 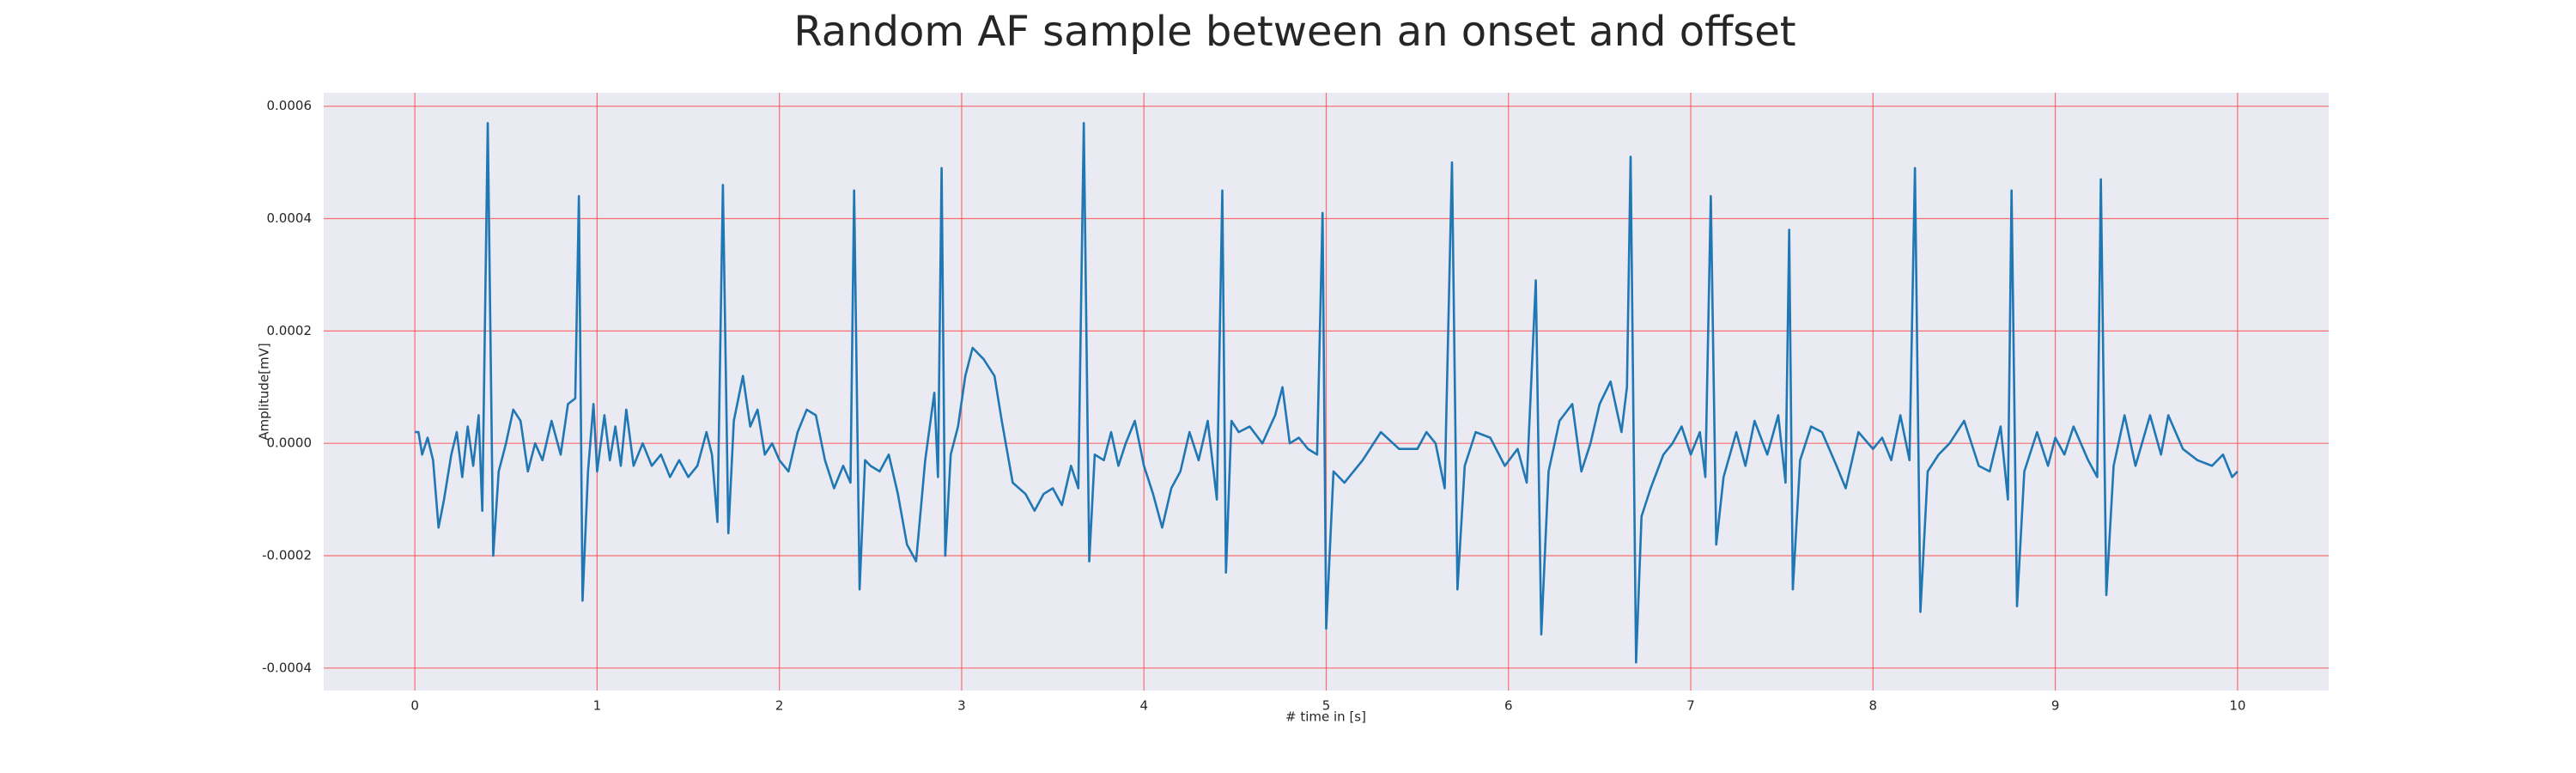 I want to click on y-tick-label: 0.0004, so click(x=290, y=218).